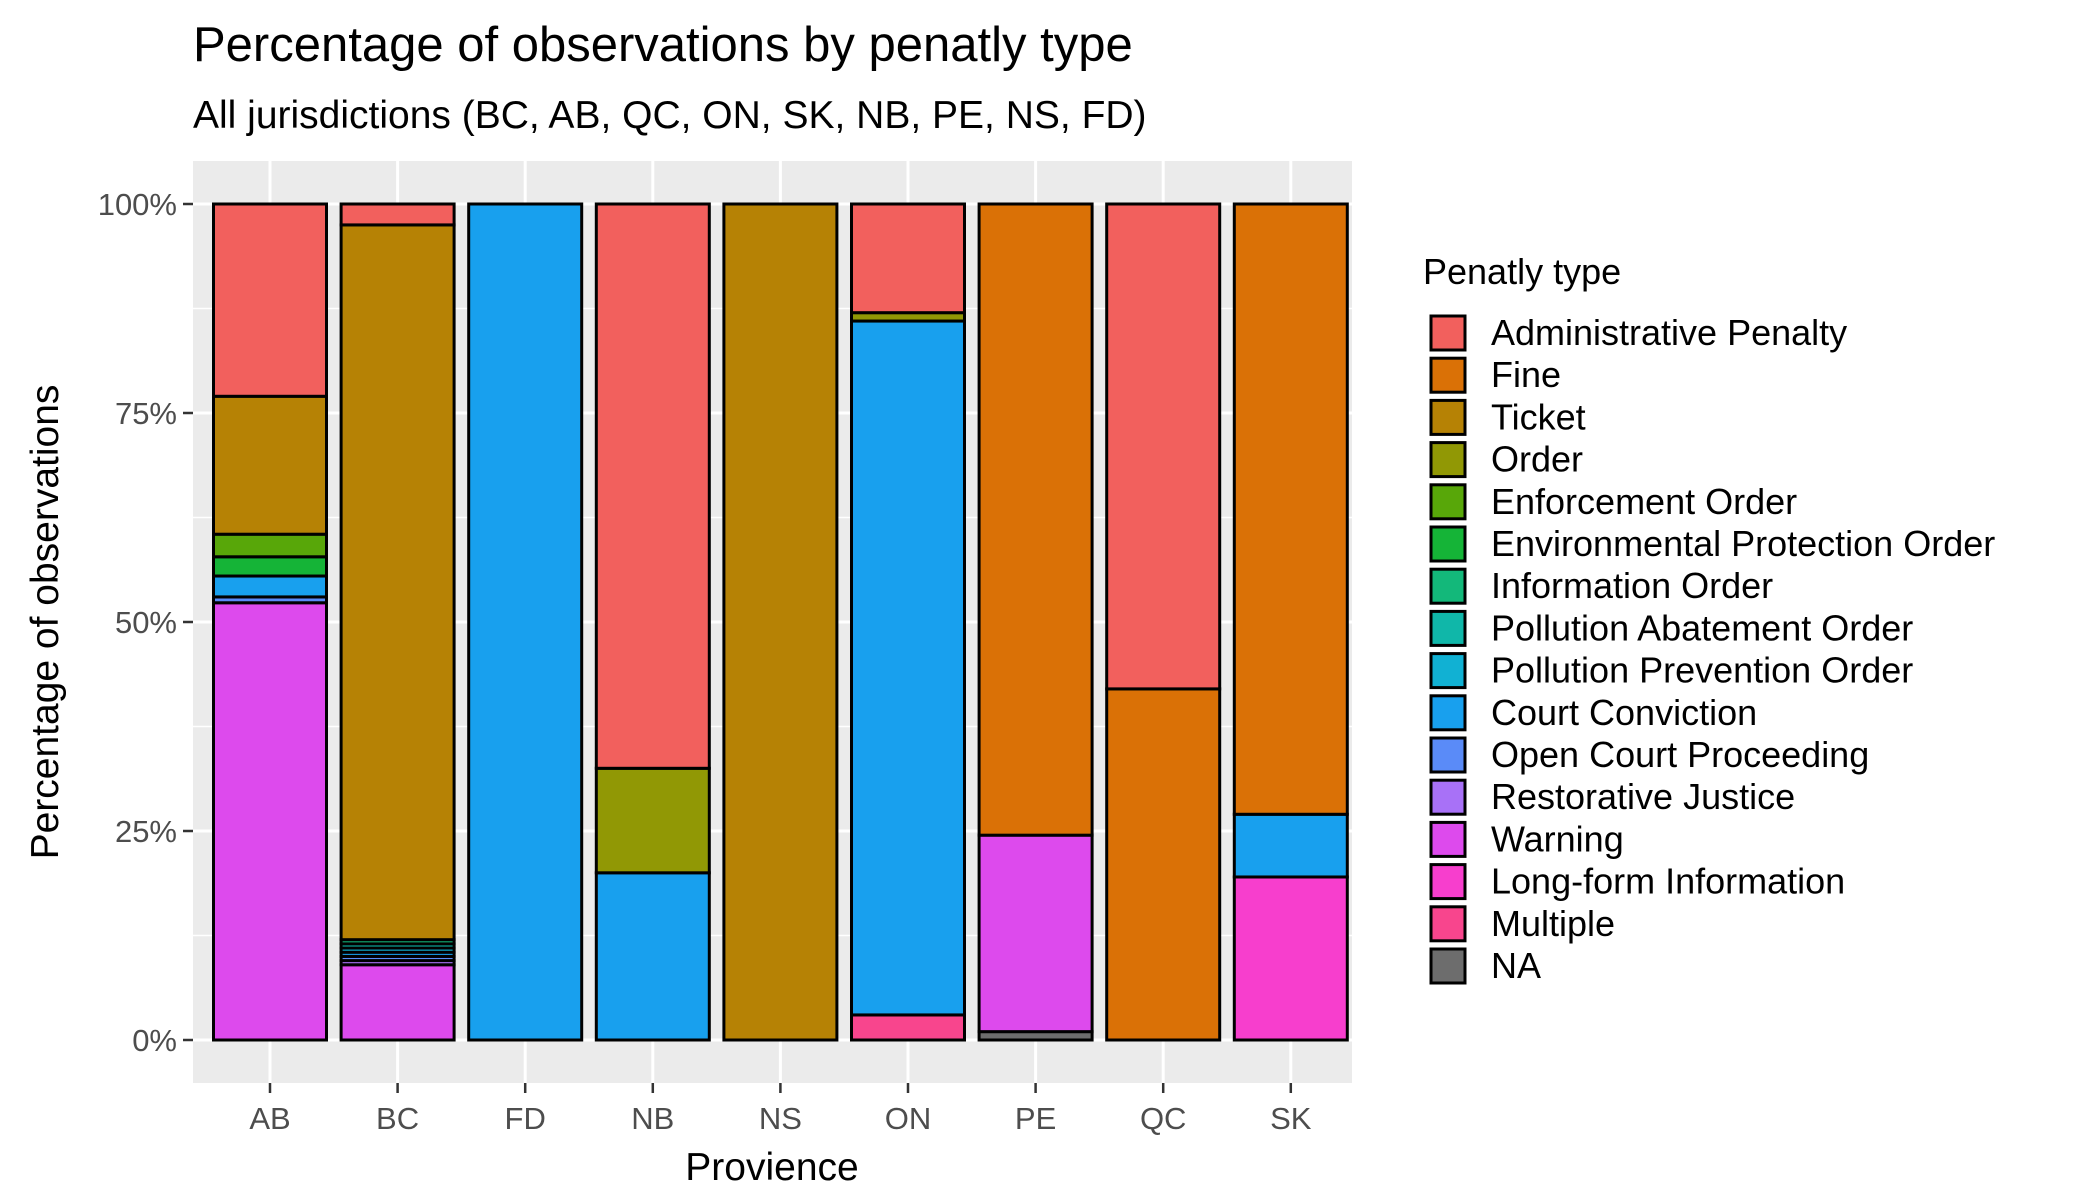 This screenshot has height=1200, width=2100. I want to click on y-tick-label: 100%, so click(137, 204).